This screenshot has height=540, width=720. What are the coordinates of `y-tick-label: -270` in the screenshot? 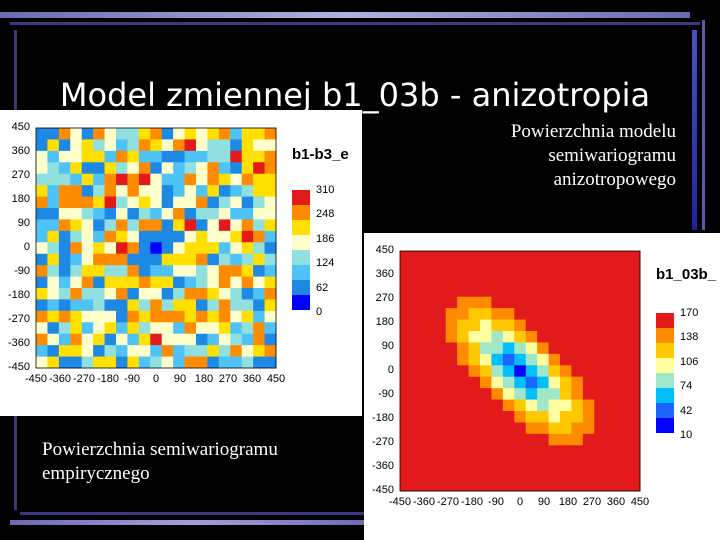 It's located at (382, 442).